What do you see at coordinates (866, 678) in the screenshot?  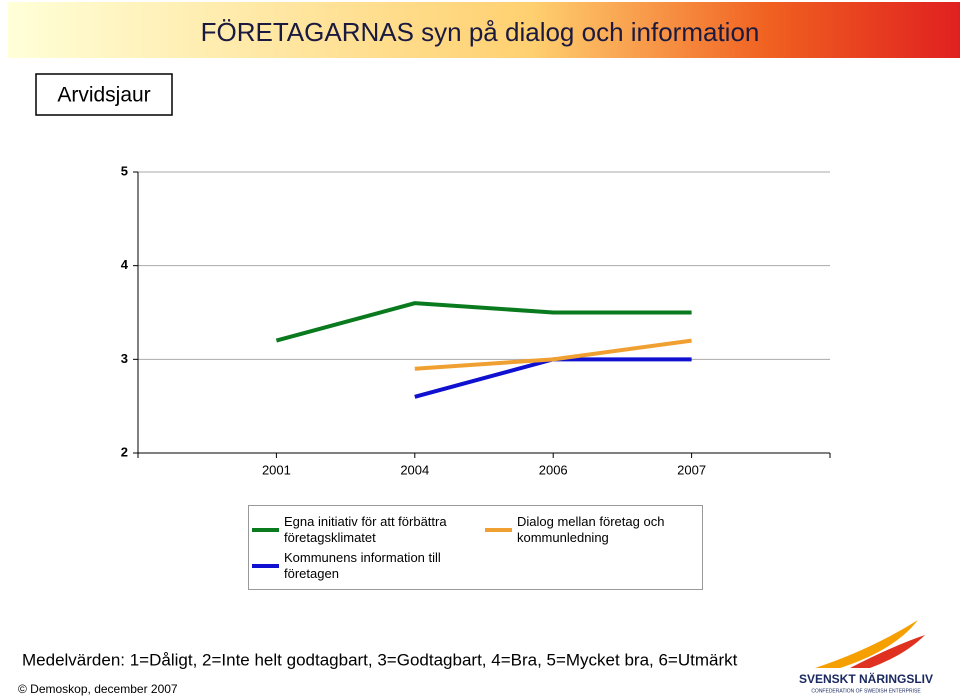 I see `logo: SVENSKT NÄRINGSLIV` at bounding box center [866, 678].